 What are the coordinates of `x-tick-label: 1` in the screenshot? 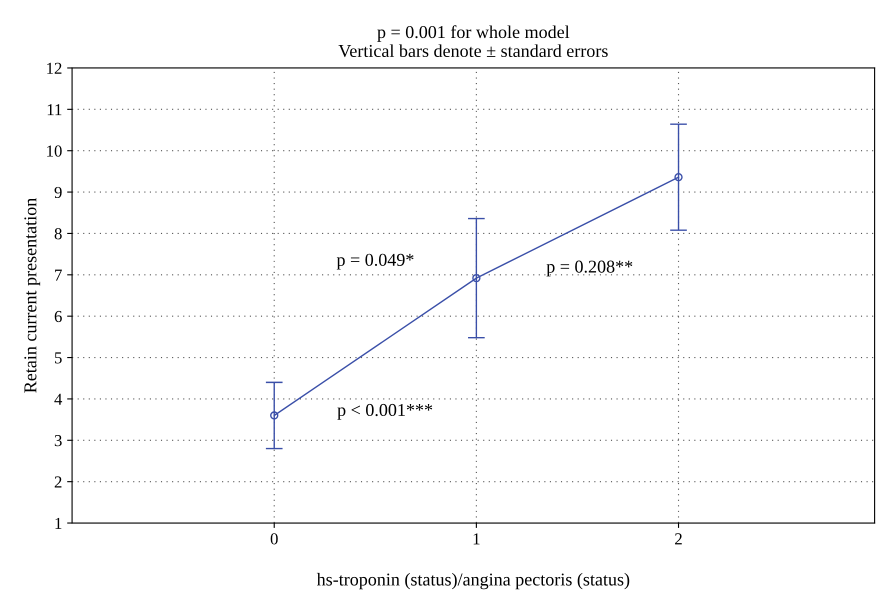 It's located at (477, 538).